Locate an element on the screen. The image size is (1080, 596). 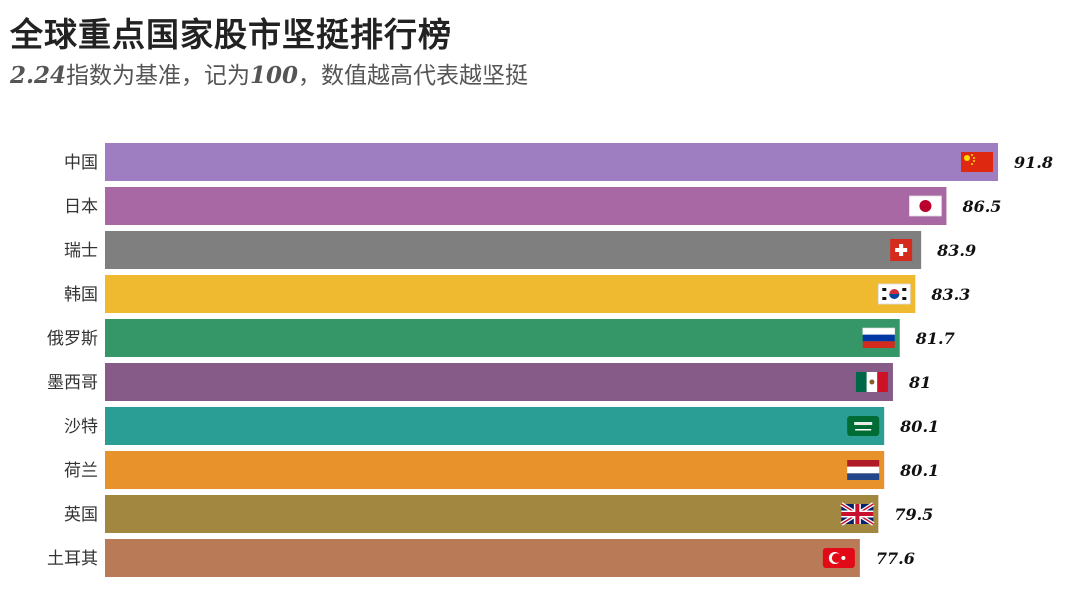
subtitle-text-a: 指数为基准，记为 is located at coordinates (158, 76).